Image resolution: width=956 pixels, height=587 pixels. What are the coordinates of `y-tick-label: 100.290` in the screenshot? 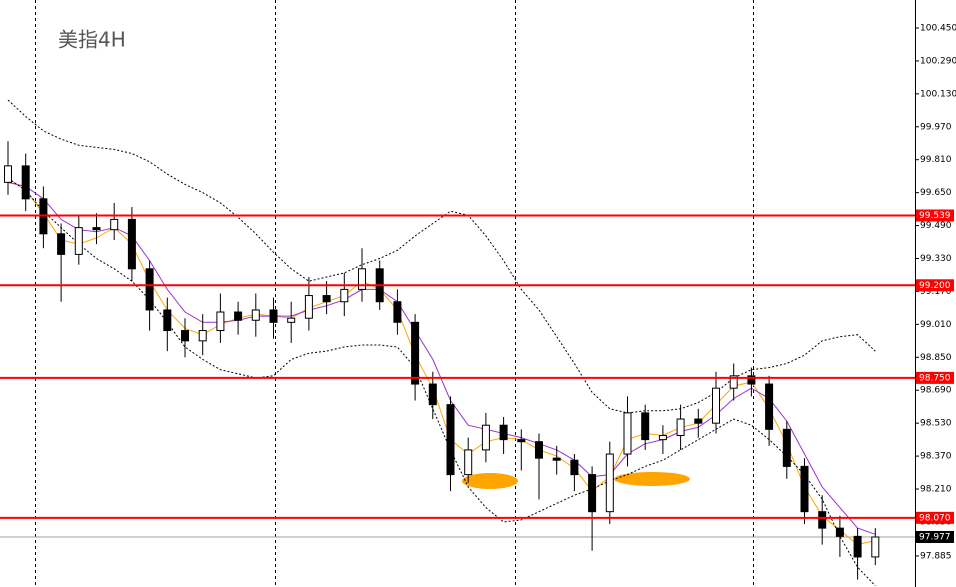 It's located at (938, 61).